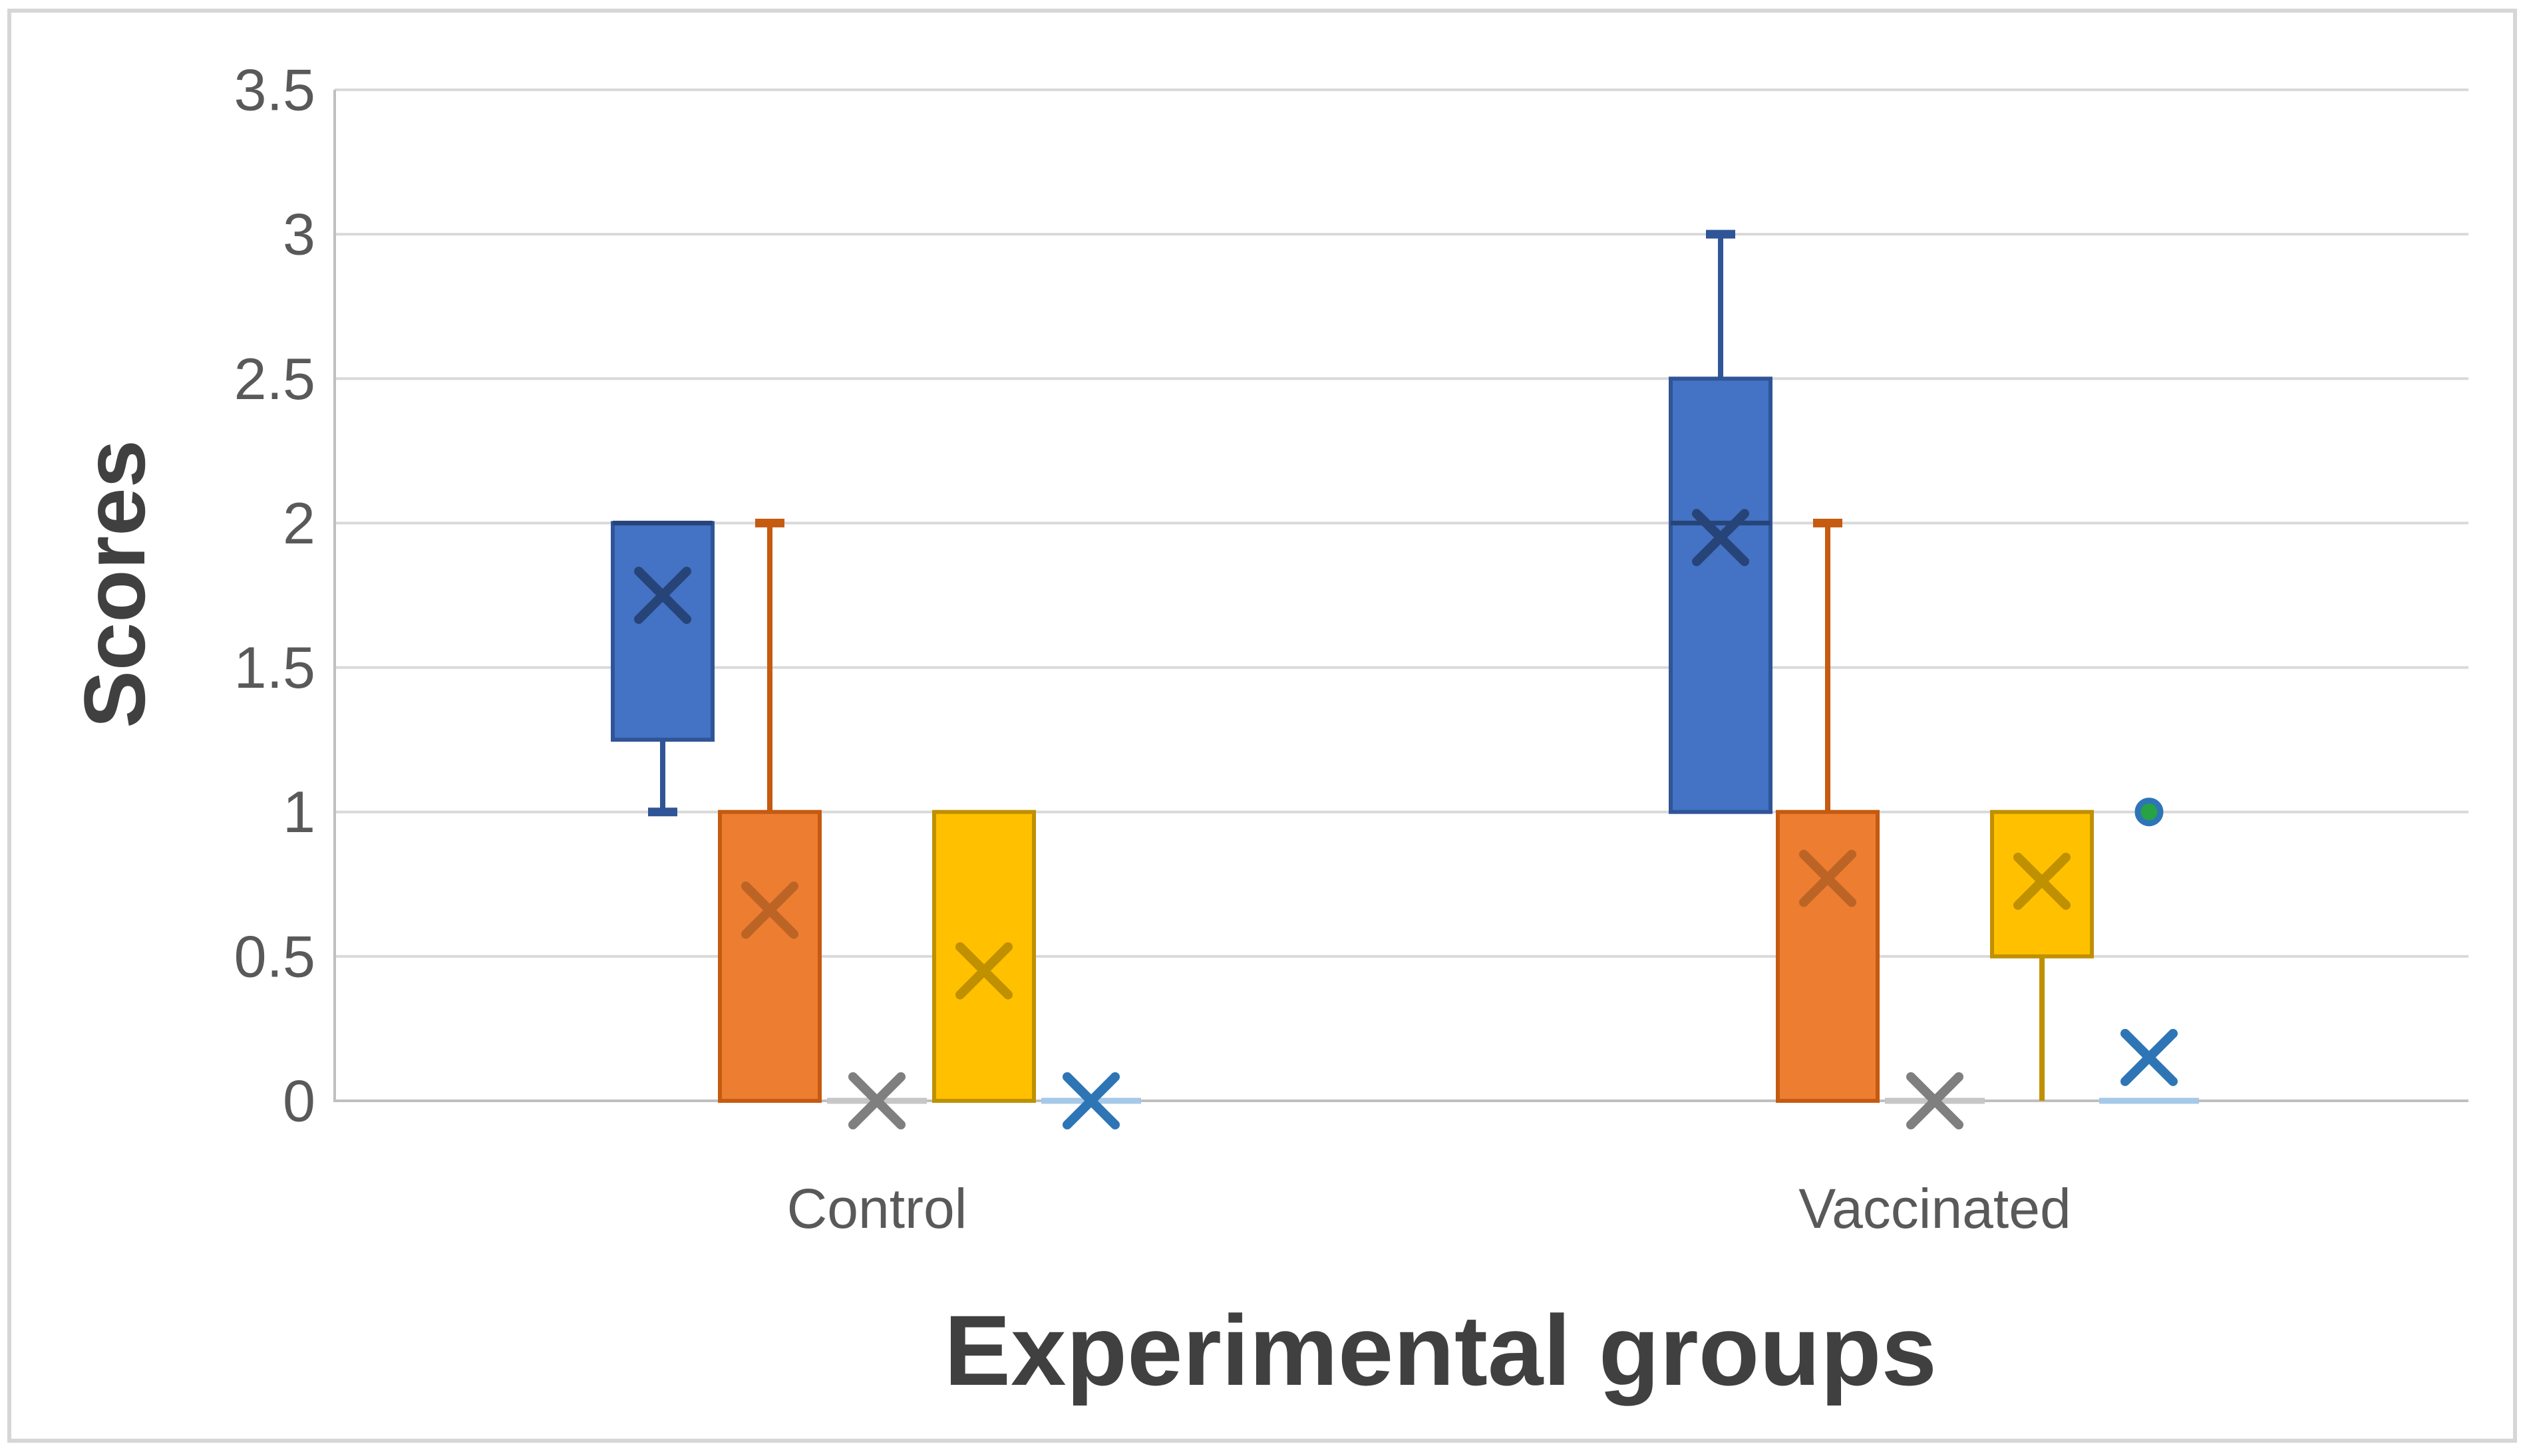 This screenshot has width=2525, height=1456. I want to click on y-tick-label: 0.5, so click(274, 956).